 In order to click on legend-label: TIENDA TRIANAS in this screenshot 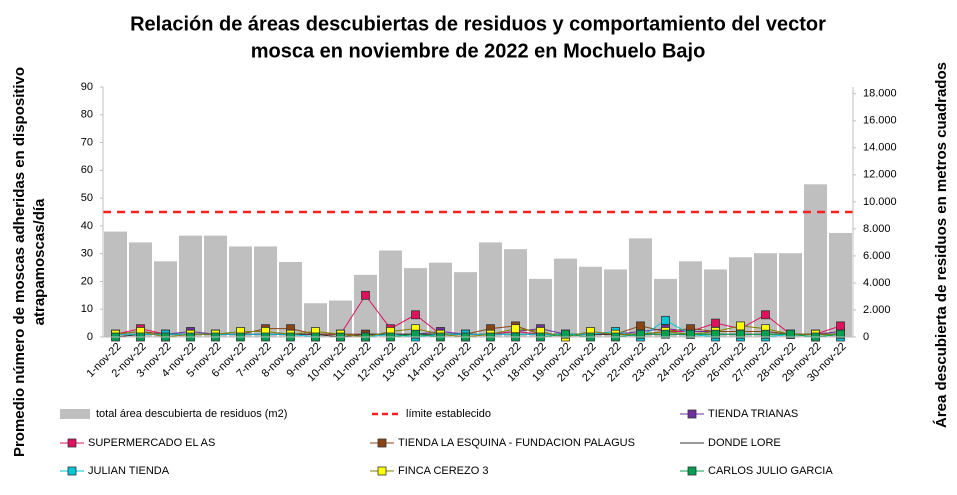, I will do `click(753, 414)`.